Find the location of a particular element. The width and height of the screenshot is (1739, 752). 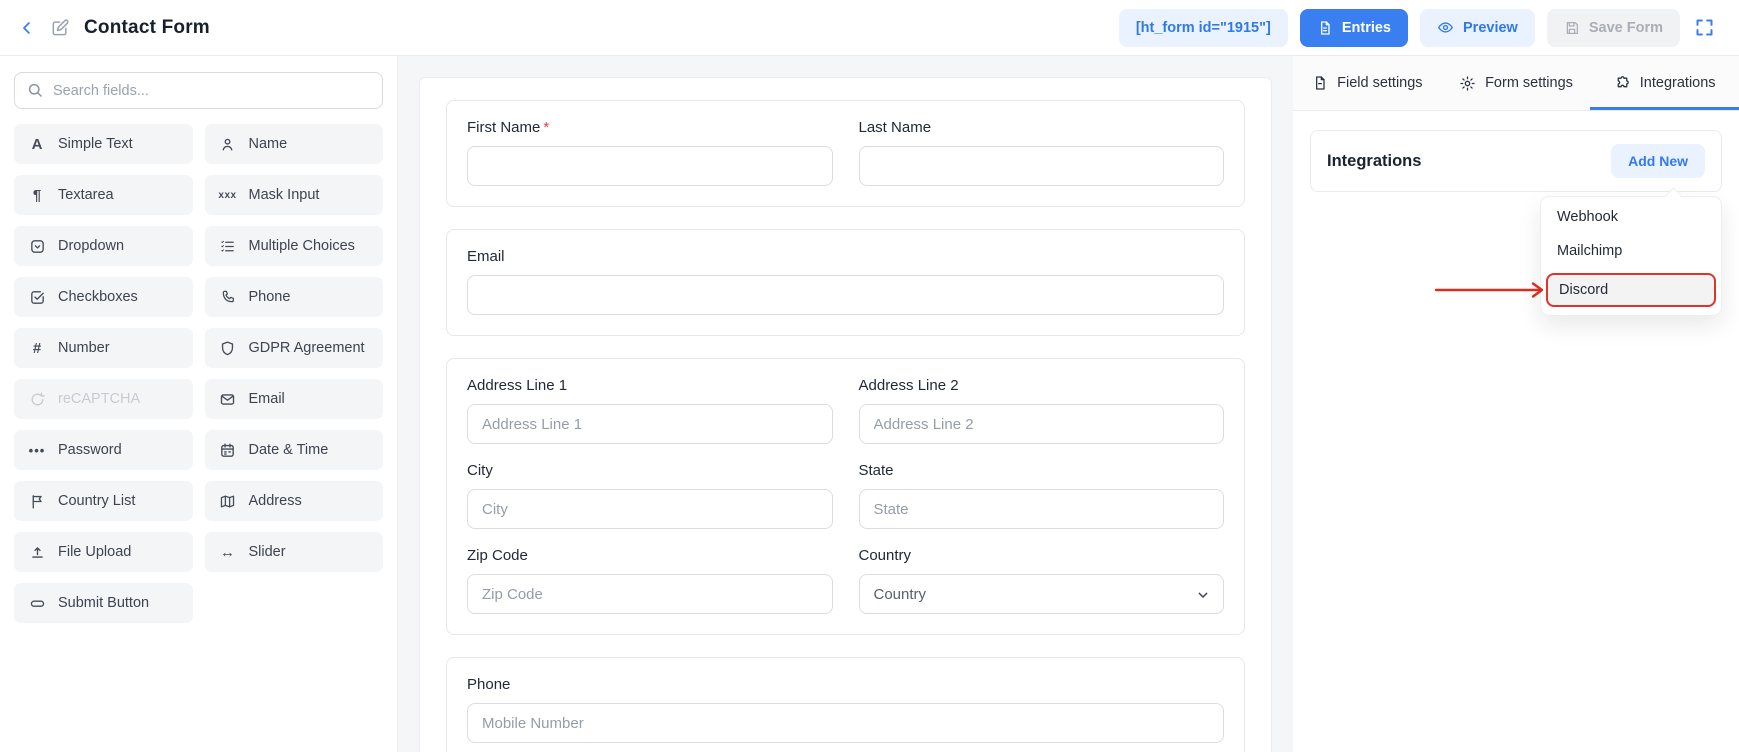

checkbox-icon is located at coordinates (37, 297).